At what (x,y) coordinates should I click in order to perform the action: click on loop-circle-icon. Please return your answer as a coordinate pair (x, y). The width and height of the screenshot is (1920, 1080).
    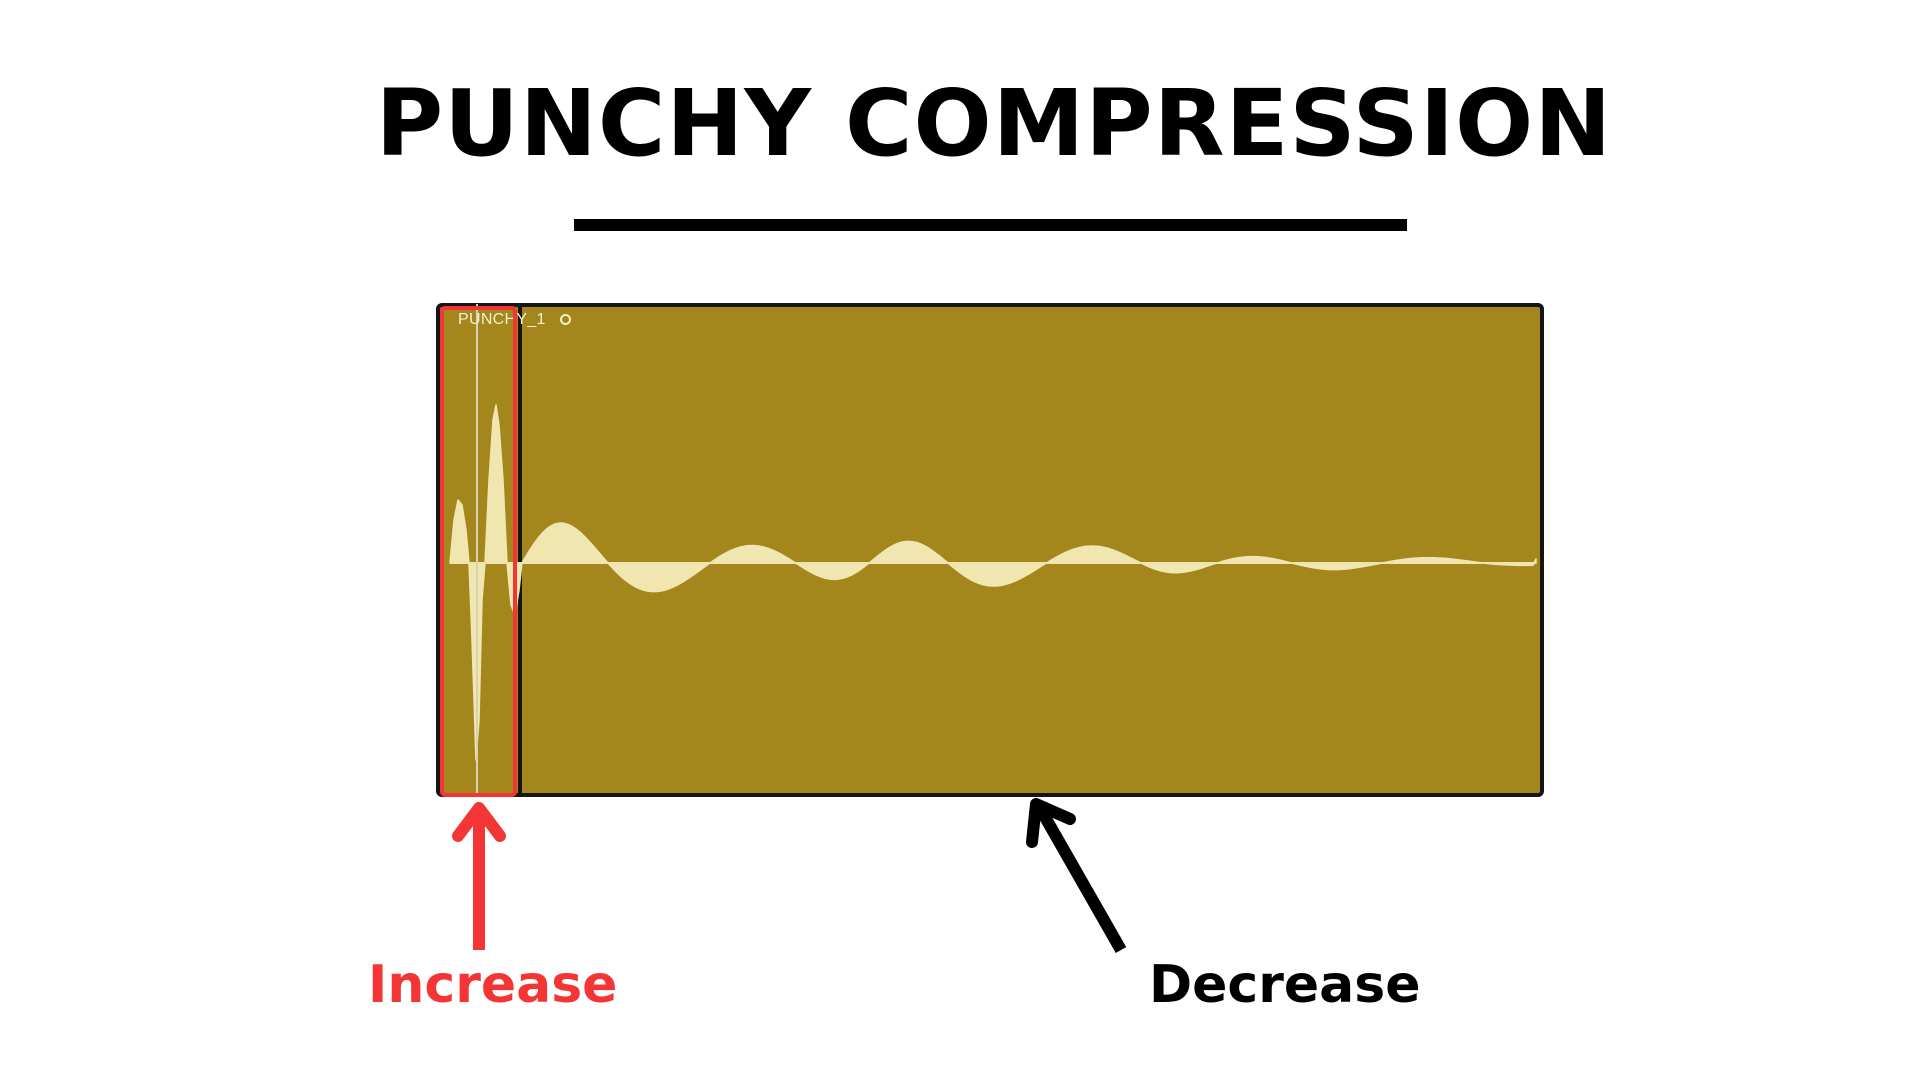
    Looking at the image, I should click on (565, 319).